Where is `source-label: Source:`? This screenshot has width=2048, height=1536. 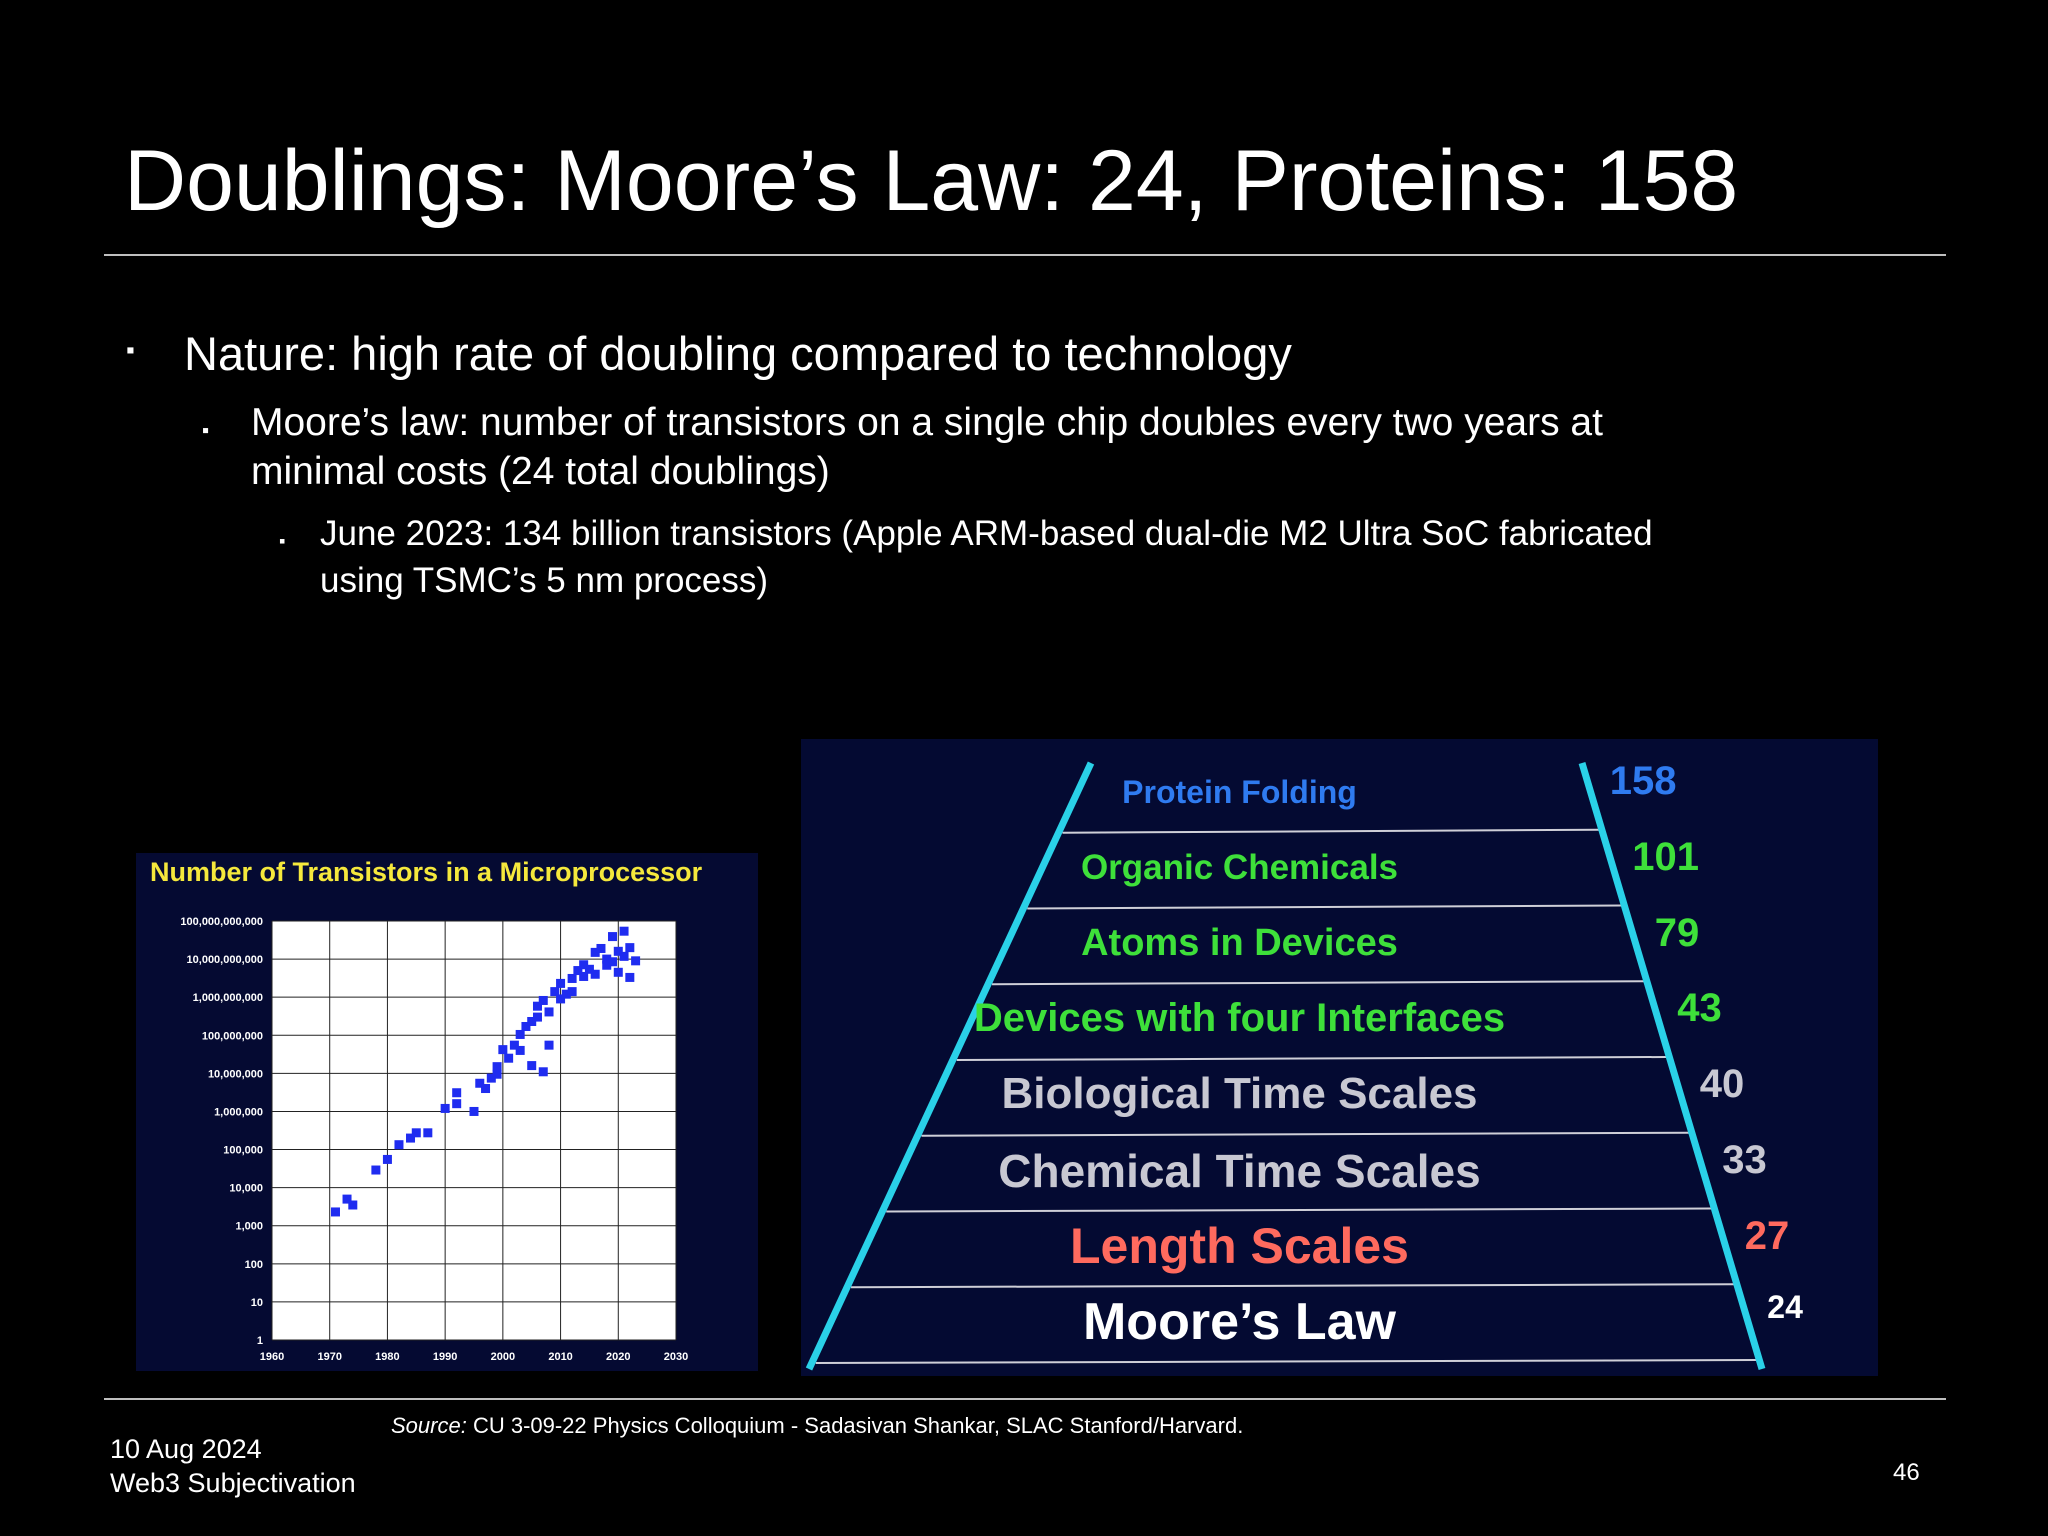 source-label: Source: is located at coordinates (429, 1425).